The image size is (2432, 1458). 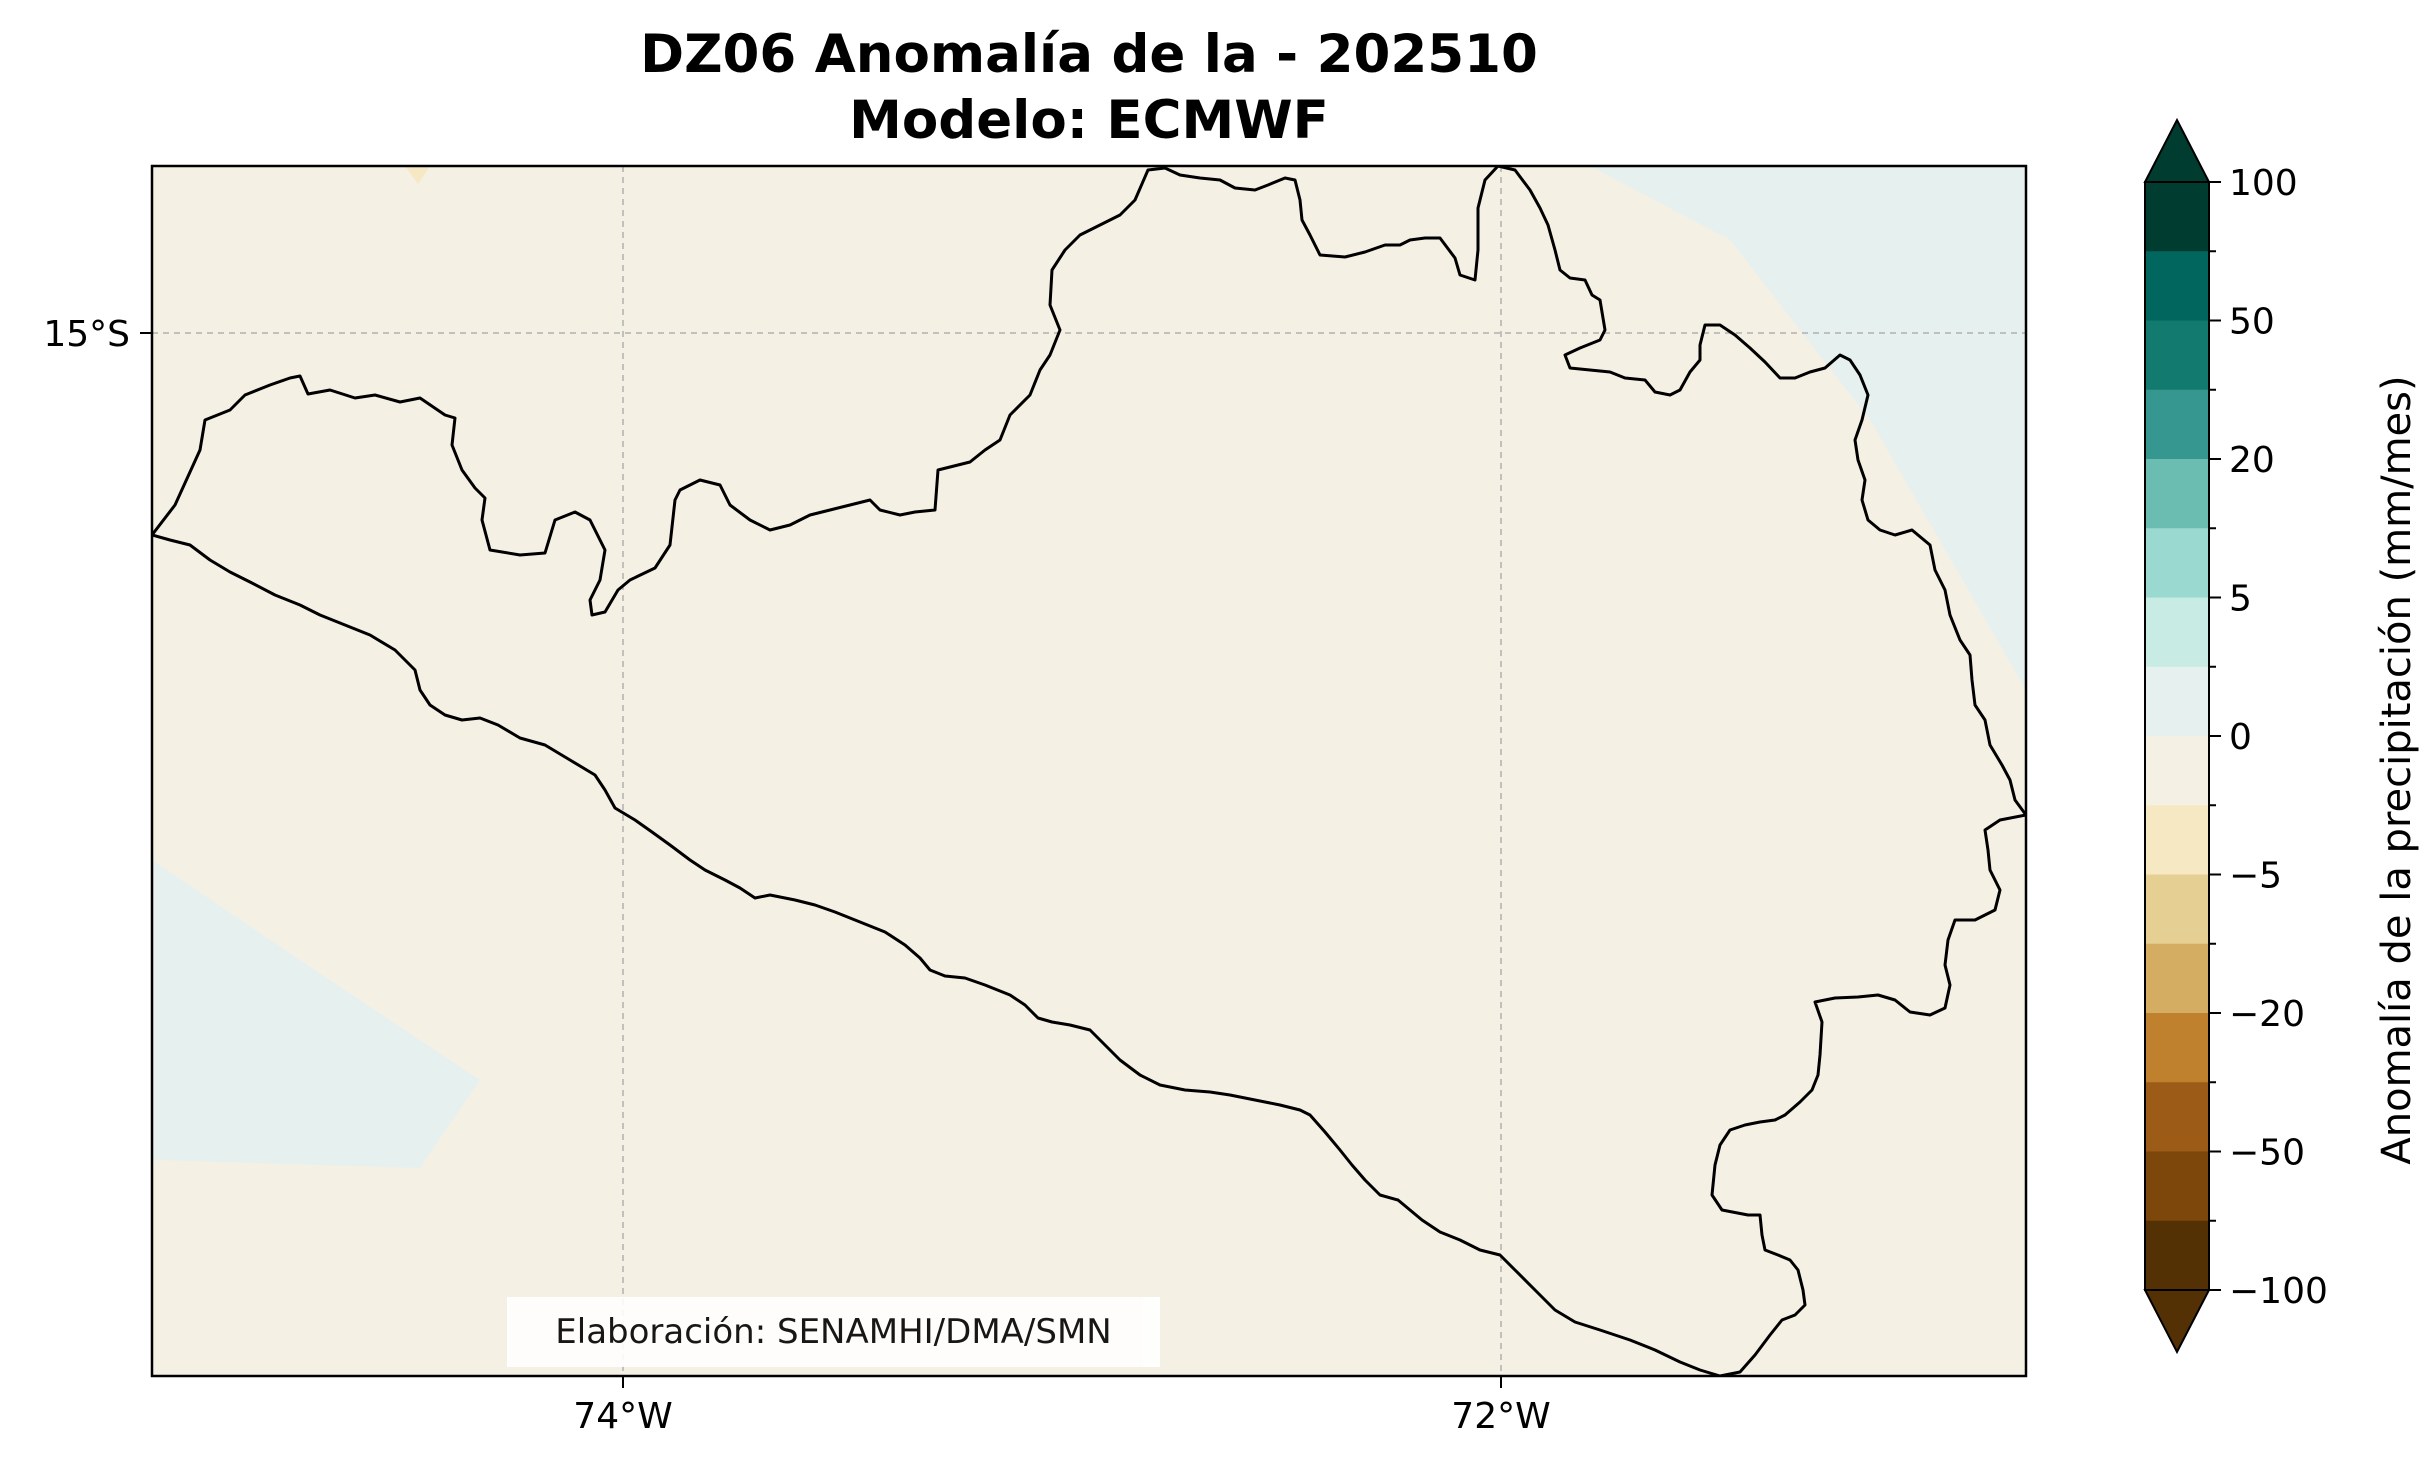 I want to click on map-title-line2: Modelo: ECMWF, so click(x=1089, y=120).